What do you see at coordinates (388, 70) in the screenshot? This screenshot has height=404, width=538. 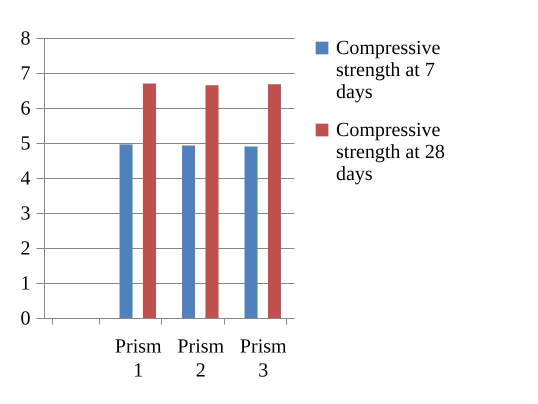 I see `legend-label: Compressive strength at 7 days` at bounding box center [388, 70].